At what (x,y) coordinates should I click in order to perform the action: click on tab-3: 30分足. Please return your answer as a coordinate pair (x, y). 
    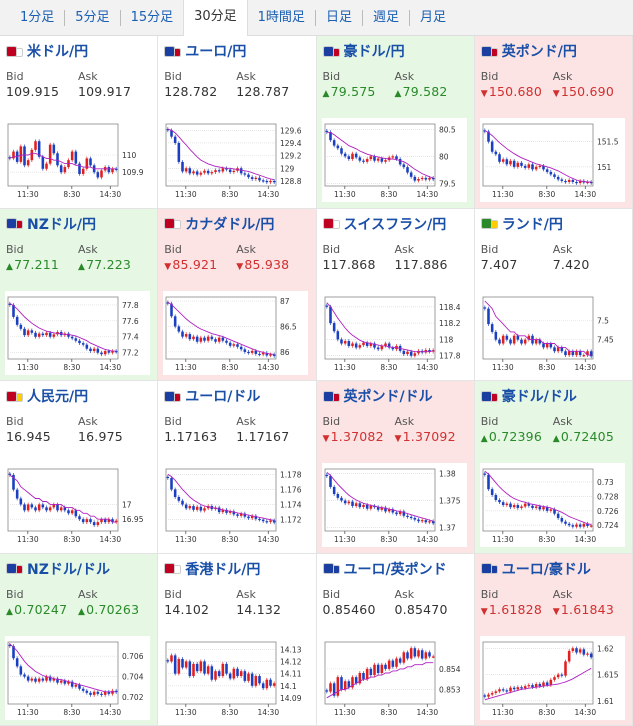
    Looking at the image, I should click on (215, 18).